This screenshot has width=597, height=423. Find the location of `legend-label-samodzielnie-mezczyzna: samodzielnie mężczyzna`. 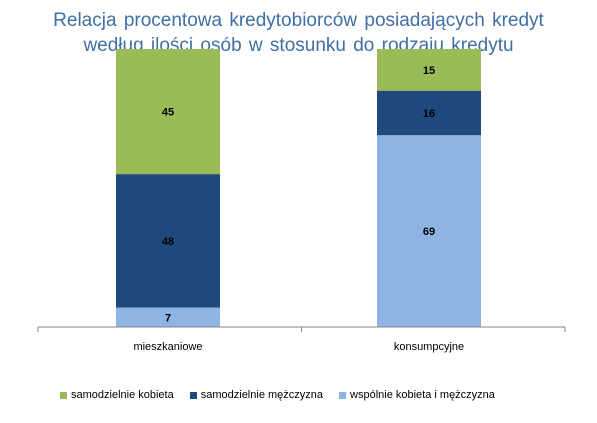

legend-label-samodzielnie-mezczyzna: samodzielnie mężczyzna is located at coordinates (262, 395).